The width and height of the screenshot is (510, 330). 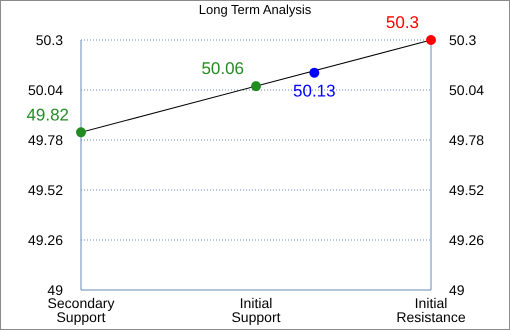 What do you see at coordinates (47, 114) in the screenshot?
I see `data-label: 49.82` at bounding box center [47, 114].